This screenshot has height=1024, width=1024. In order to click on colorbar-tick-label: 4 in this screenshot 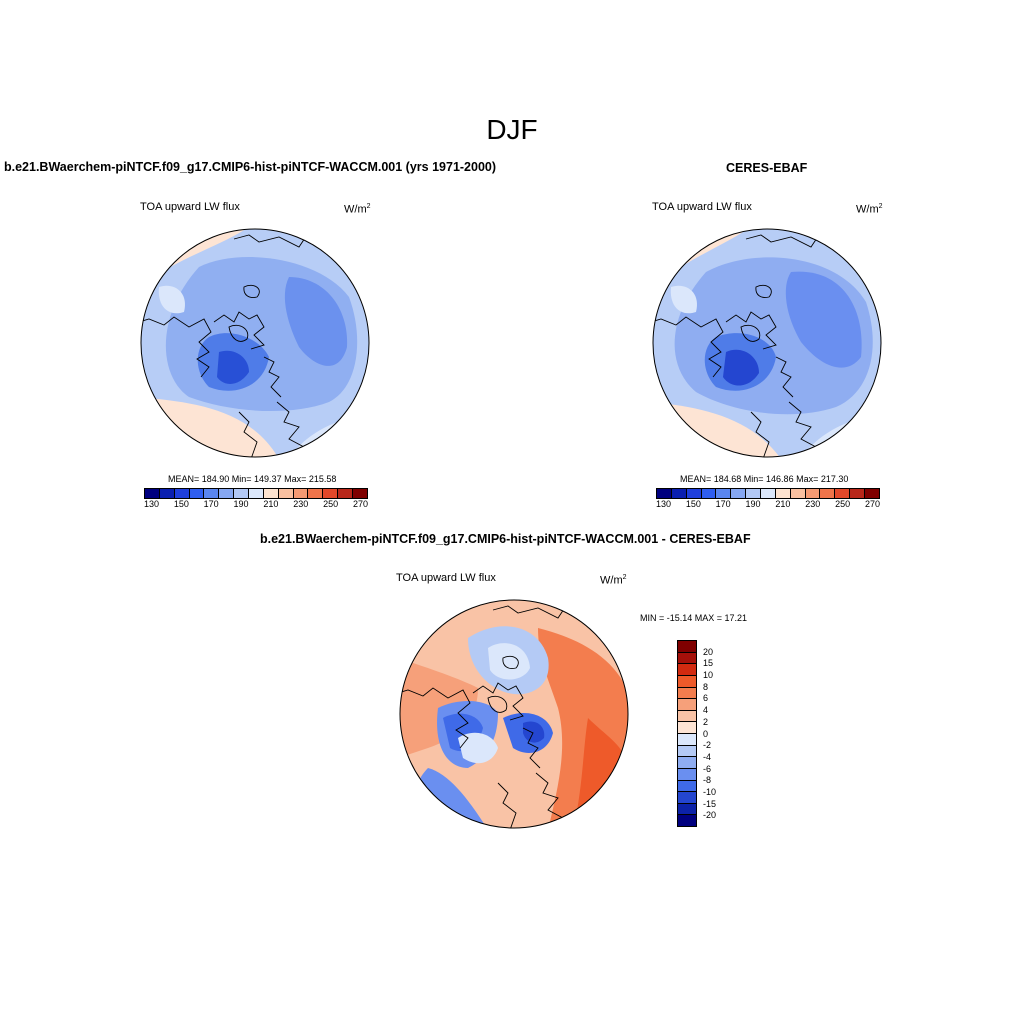, I will do `click(706, 710)`.